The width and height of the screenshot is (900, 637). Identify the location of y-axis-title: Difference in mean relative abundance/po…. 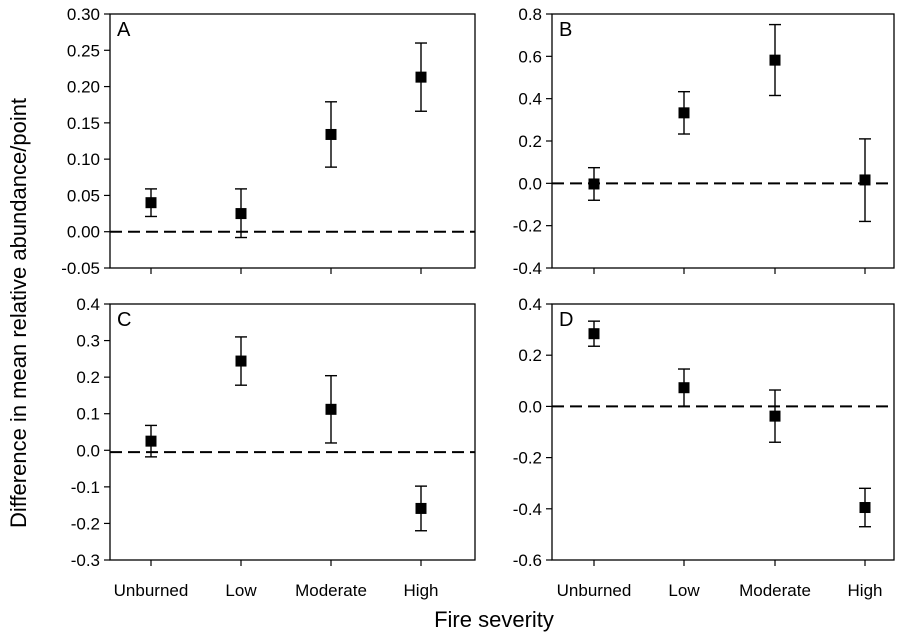
(18, 313).